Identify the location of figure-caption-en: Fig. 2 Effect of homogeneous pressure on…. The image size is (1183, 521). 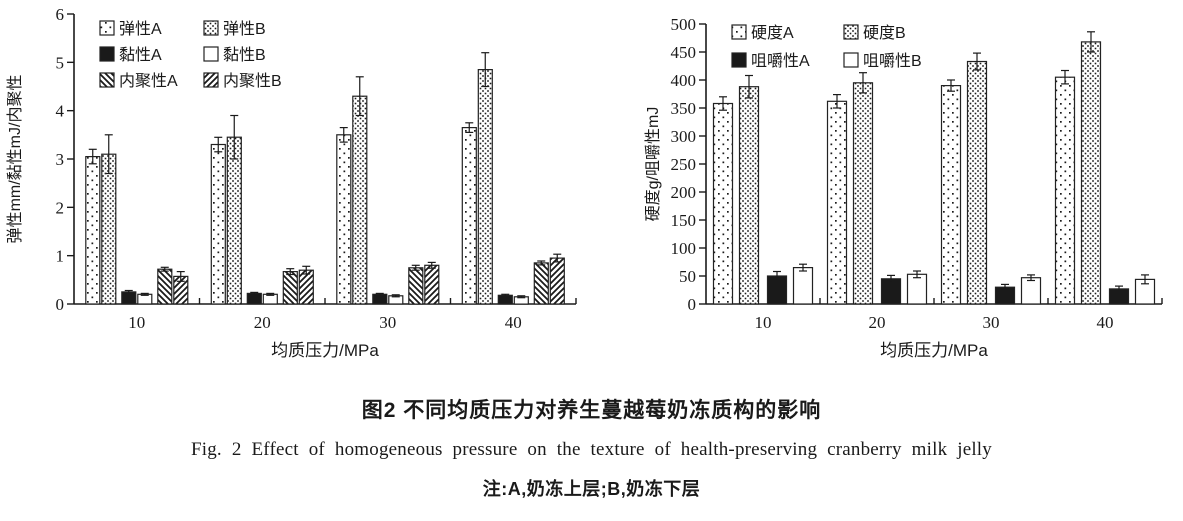
(591, 449).